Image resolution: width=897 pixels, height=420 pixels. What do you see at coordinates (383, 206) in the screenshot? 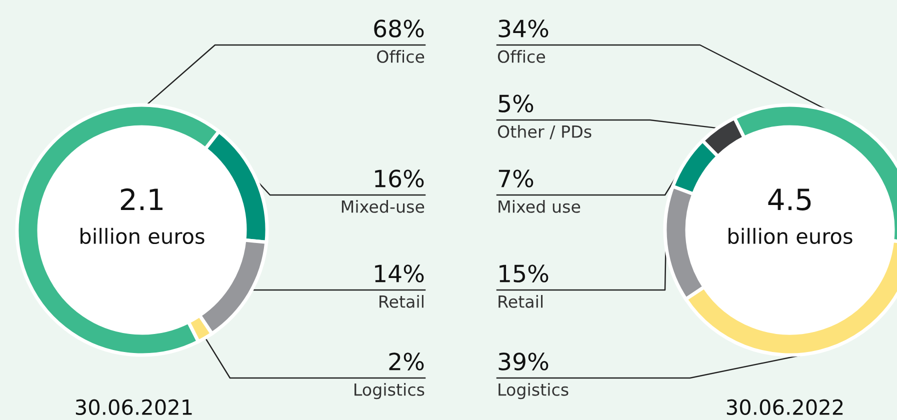
I see `slice-label: Mixed-use` at bounding box center [383, 206].